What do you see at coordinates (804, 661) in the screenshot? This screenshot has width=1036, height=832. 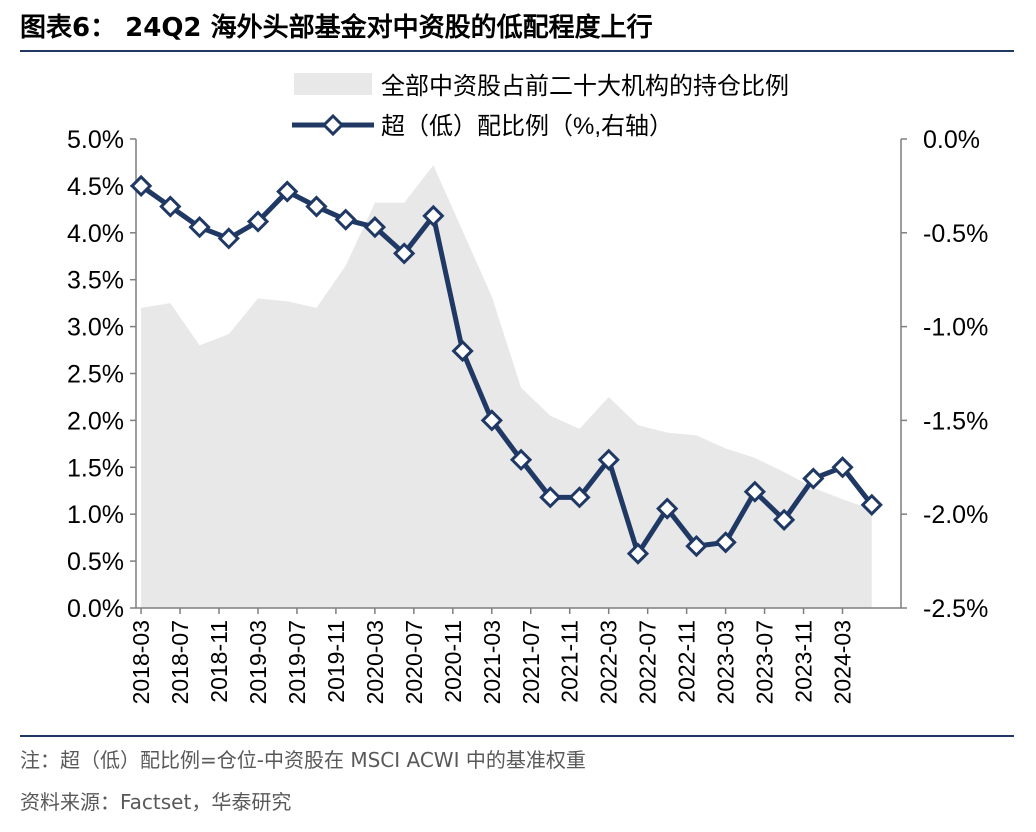 I see `x-tick-label: 2023-11` at bounding box center [804, 661].